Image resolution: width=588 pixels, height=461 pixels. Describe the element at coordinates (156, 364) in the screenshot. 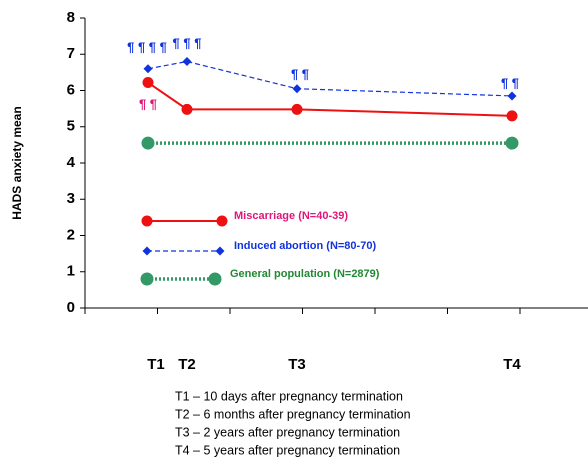

I see `x-tick-label: T1` at that location.